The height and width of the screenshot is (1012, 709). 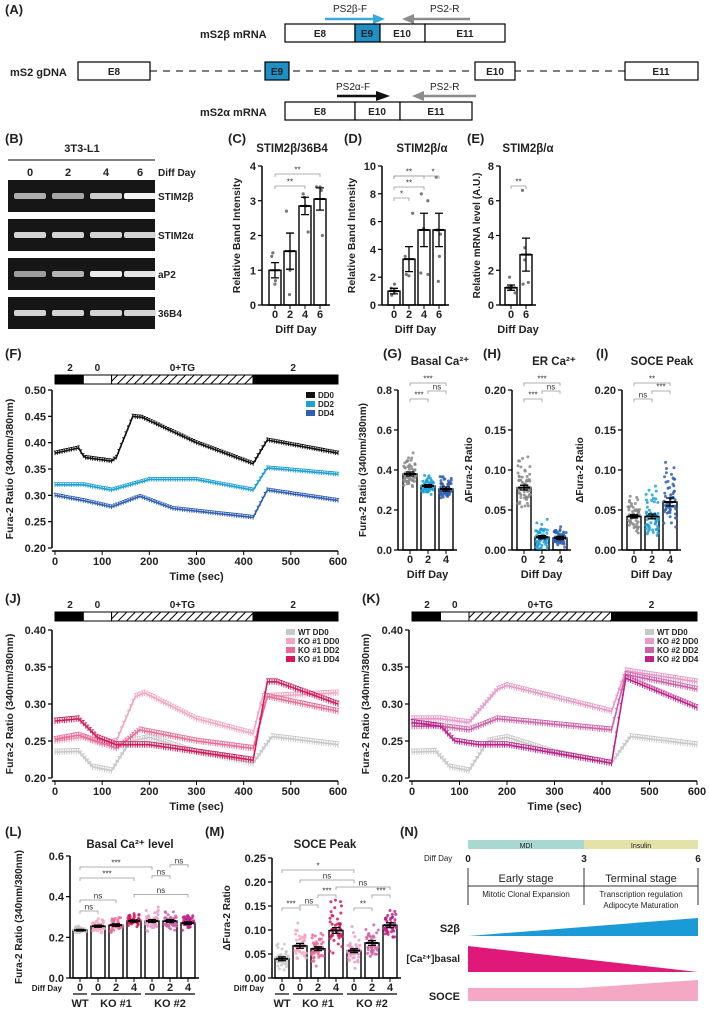 What do you see at coordinates (255, 955) in the screenshot?
I see `y-tick-label: 0.05` at bounding box center [255, 955].